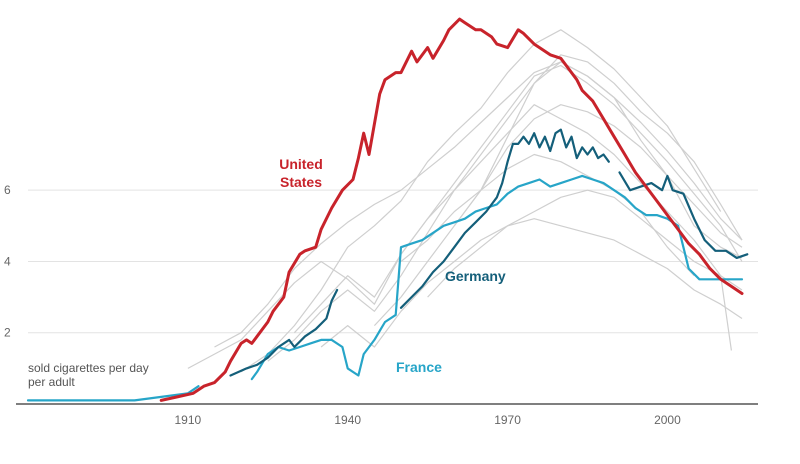 The height and width of the screenshot is (464, 800). I want to click on series-labels: United States Germany France, so click(392, 265).